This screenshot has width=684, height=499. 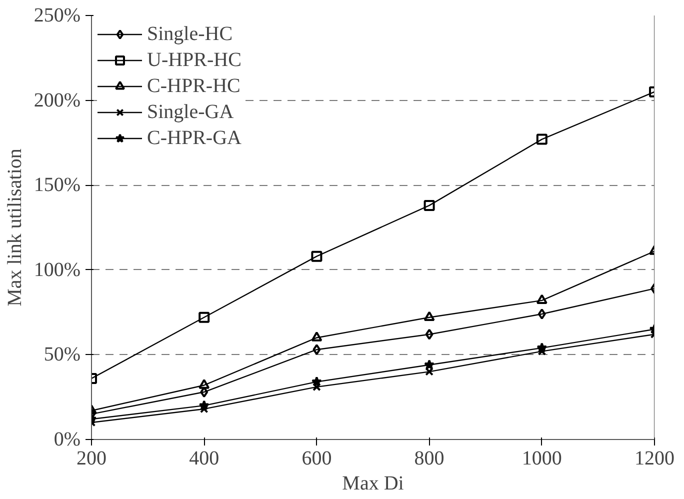 I want to click on x-tick-label: 200, so click(x=91, y=459).